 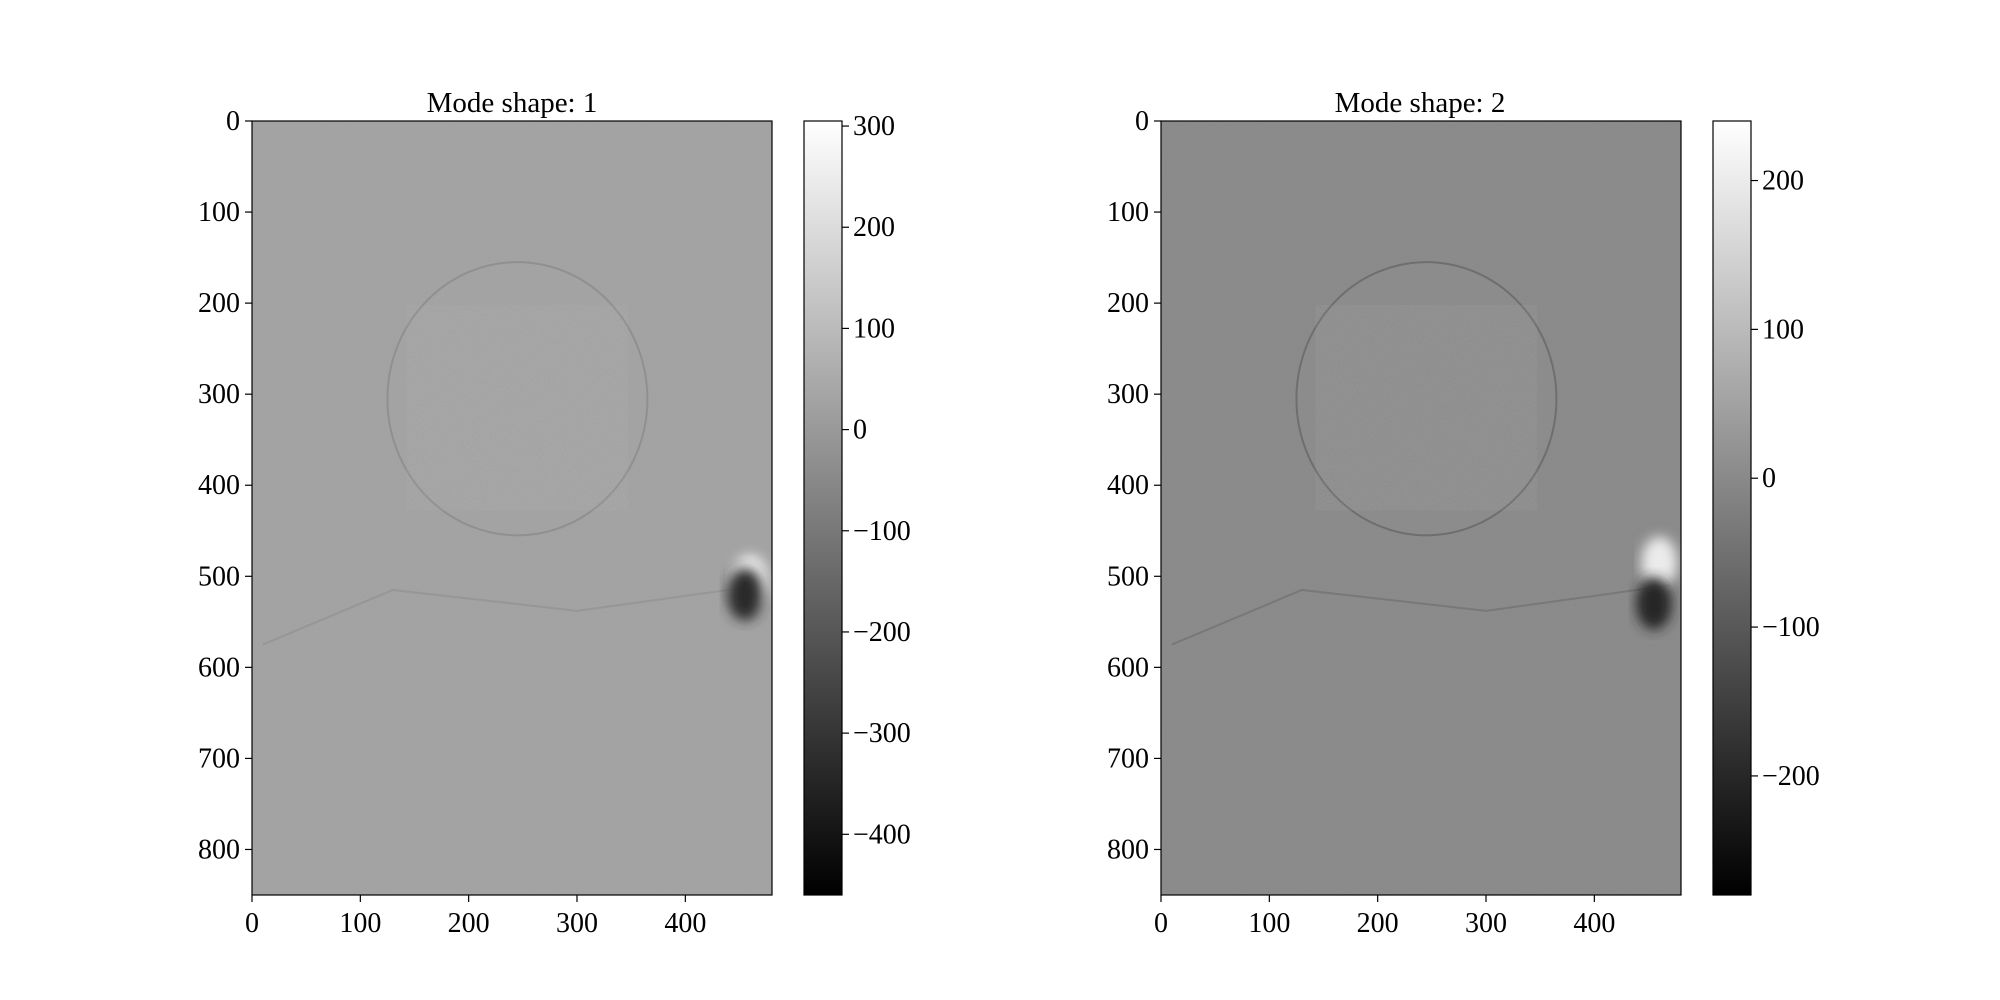 I want to click on colorbar-tick-label: −300, so click(x=882, y=733).